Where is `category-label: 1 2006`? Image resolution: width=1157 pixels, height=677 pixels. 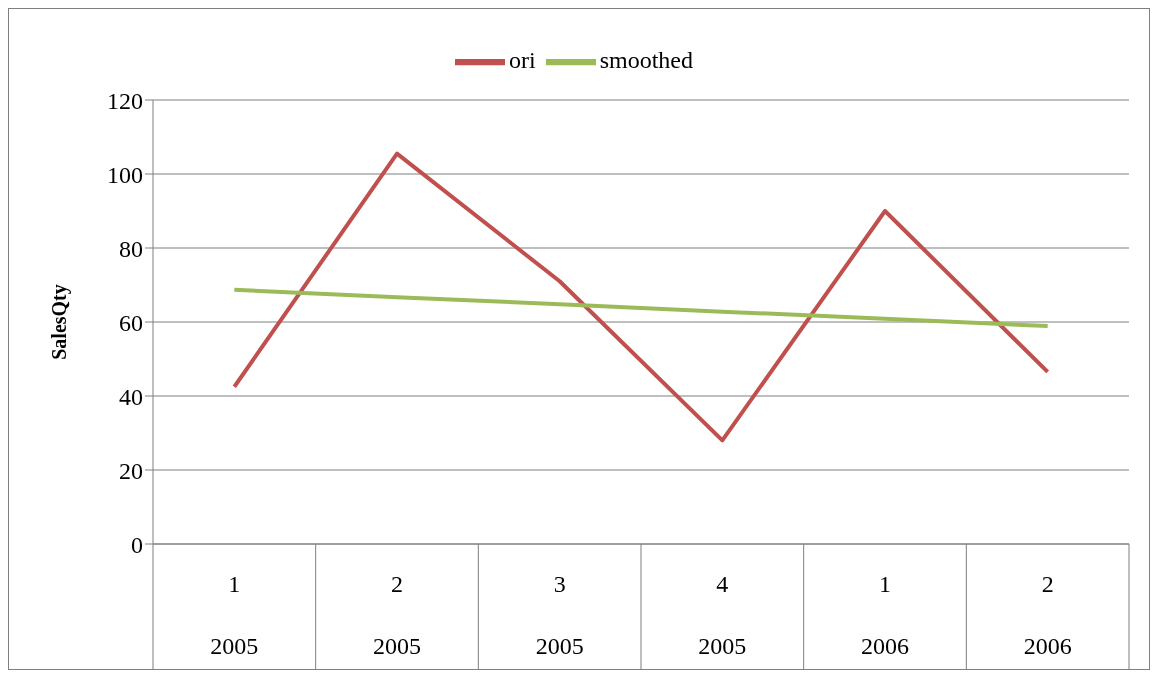
category-label: 1 2006 is located at coordinates (885, 615).